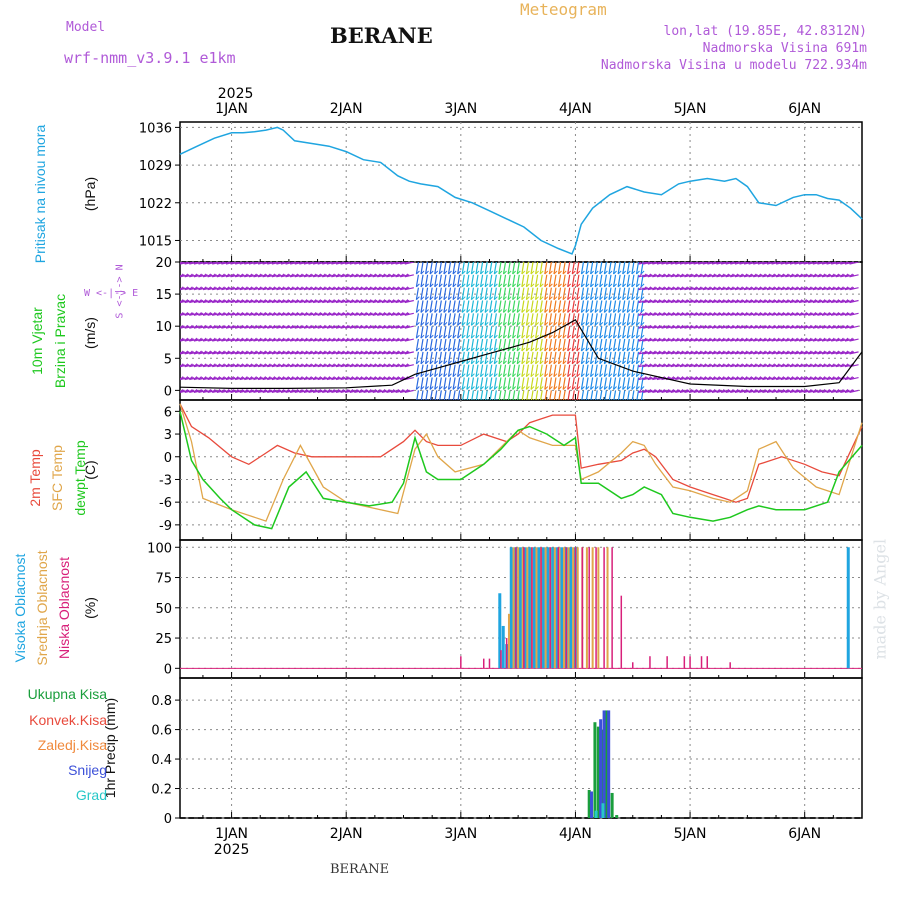  I want to click on cloud-mid-bar, so click(598, 608).